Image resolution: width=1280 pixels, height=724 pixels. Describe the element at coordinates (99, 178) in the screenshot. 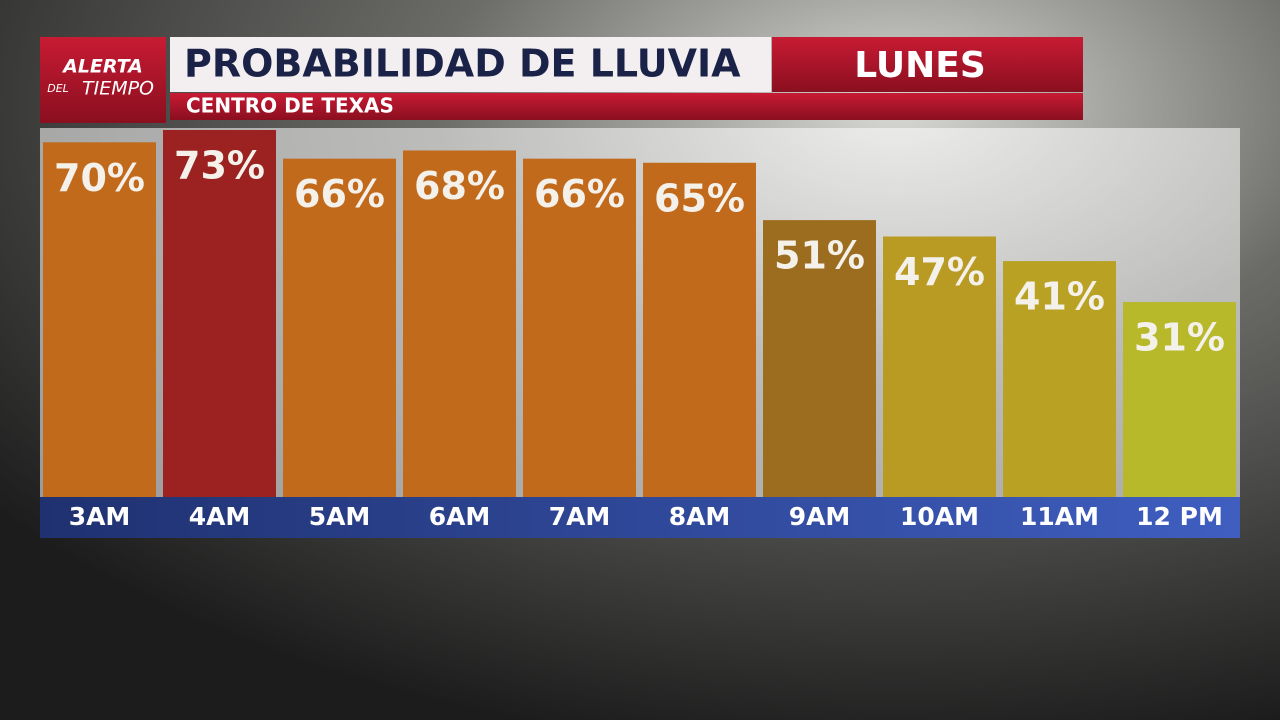

I see `value-label: 70%` at that location.